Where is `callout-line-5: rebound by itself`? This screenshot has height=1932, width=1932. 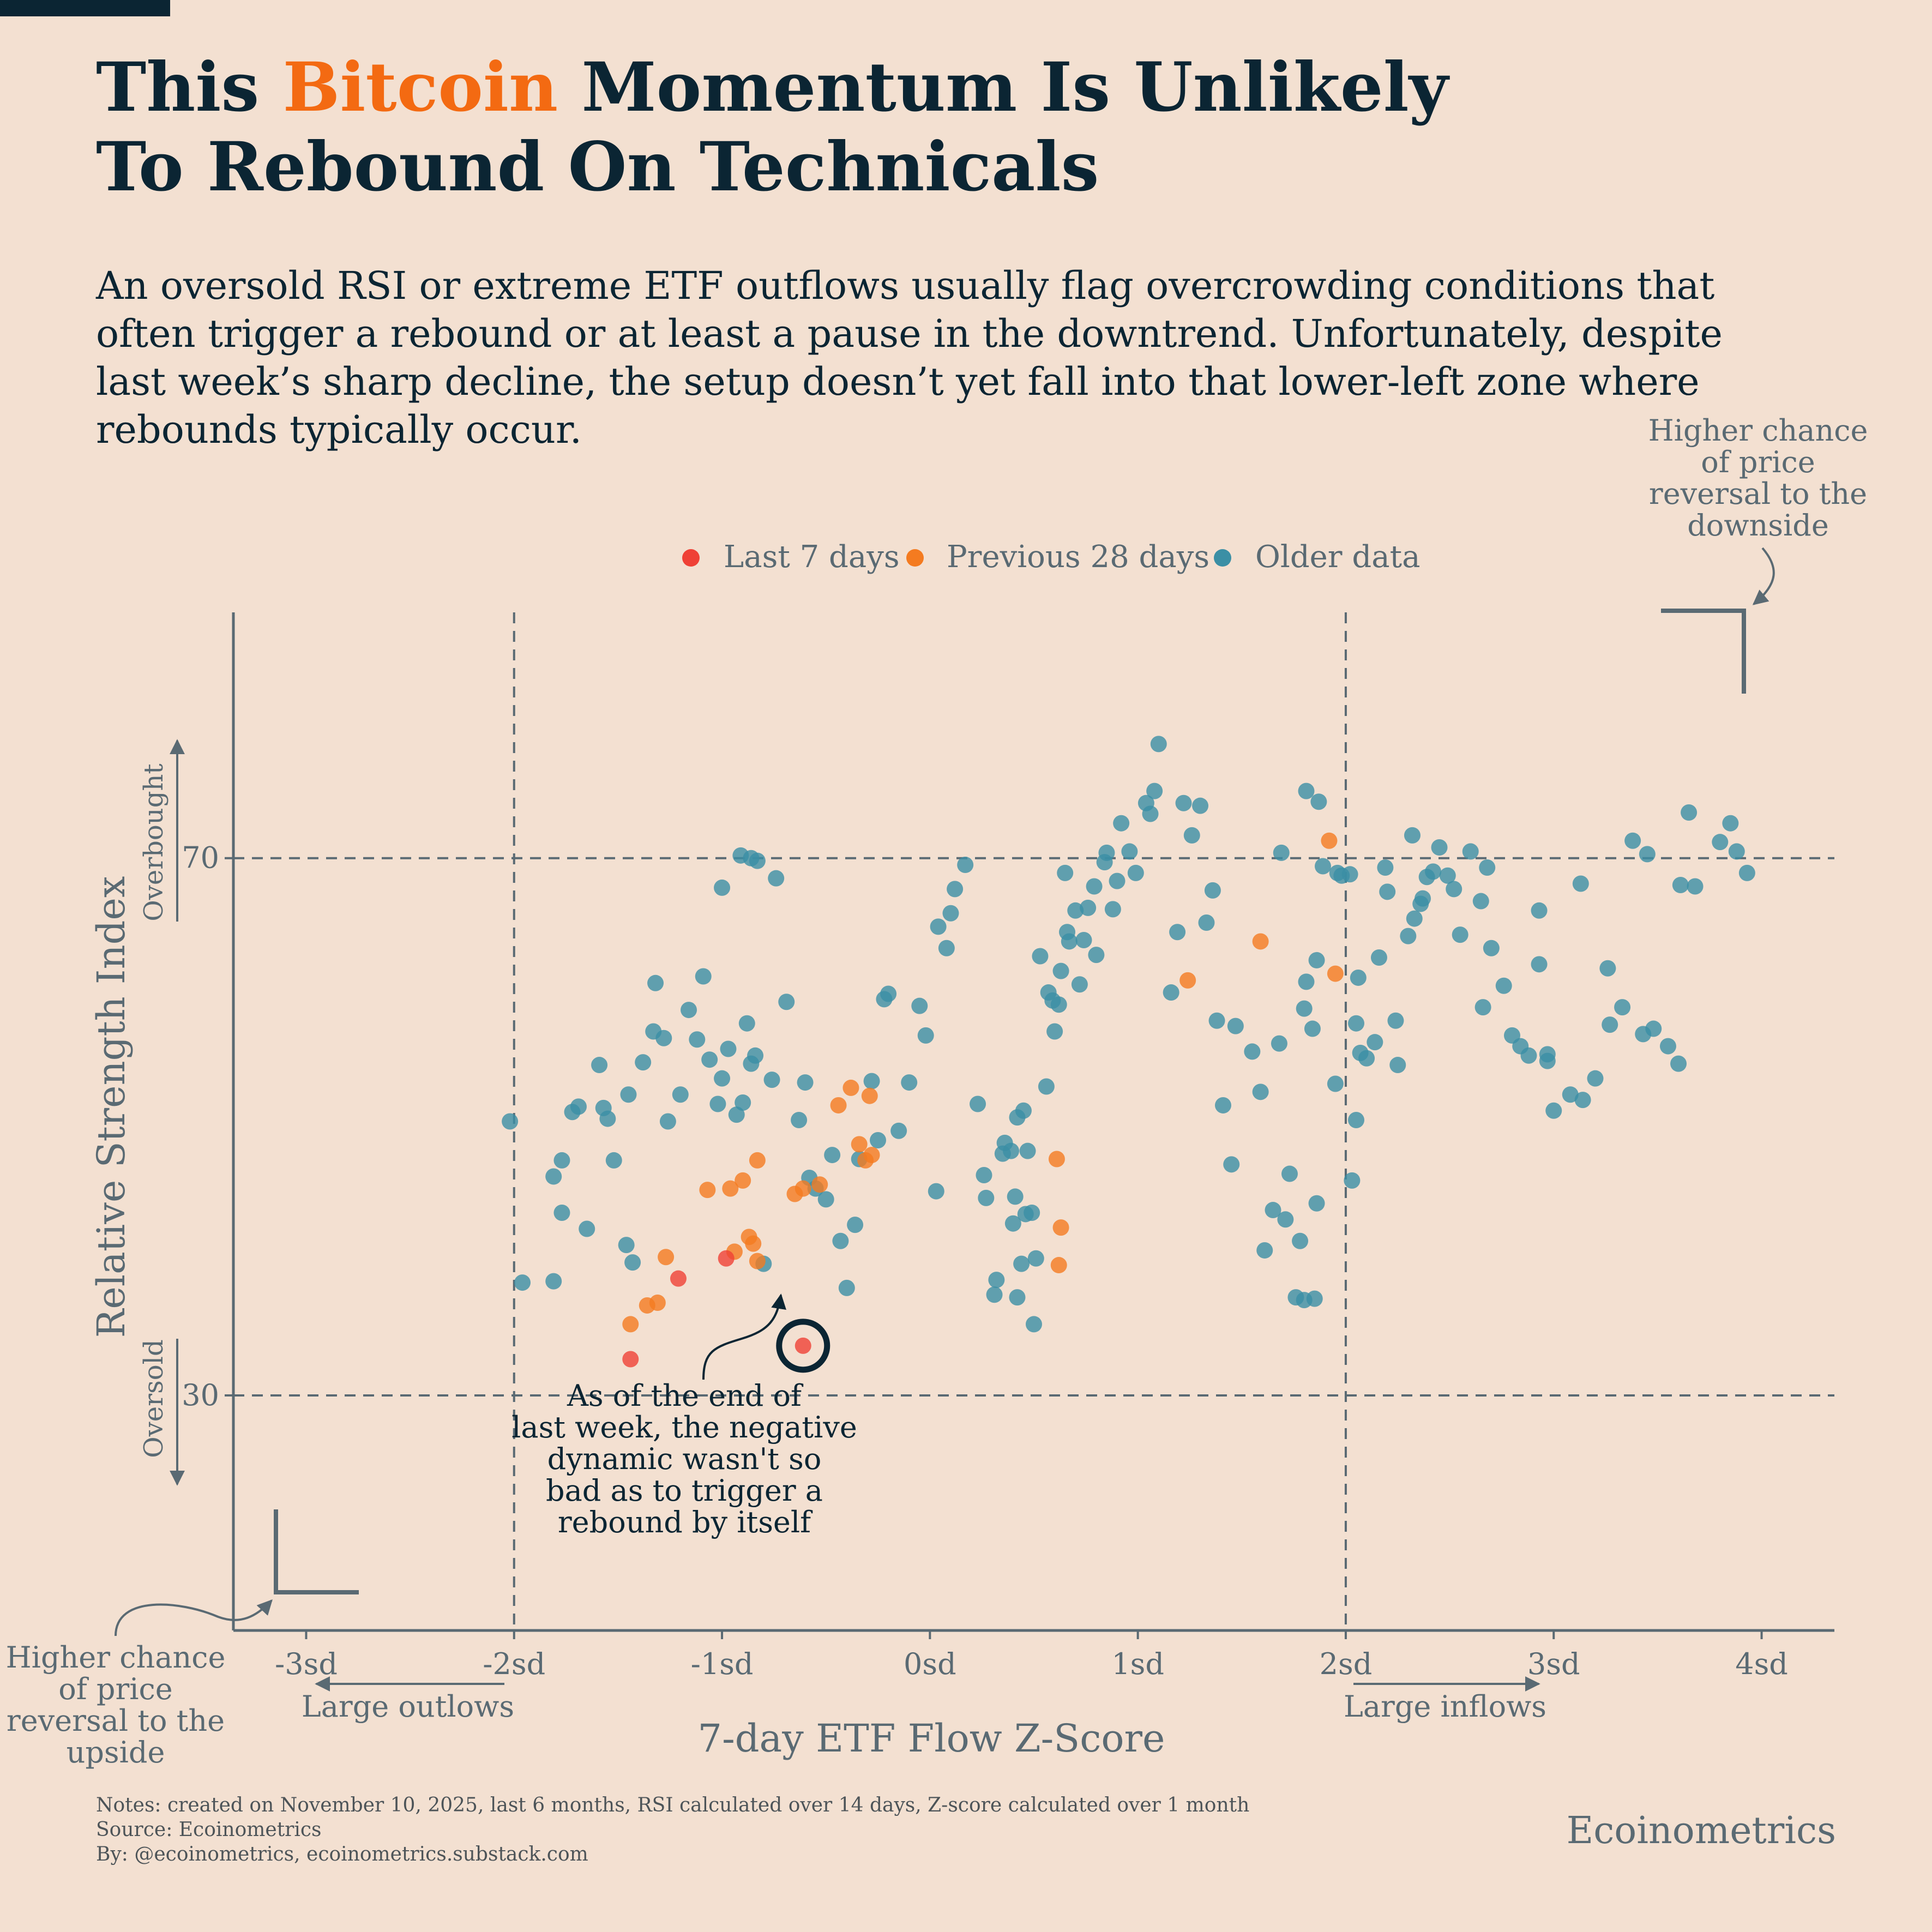
callout-line-5: rebound by itself is located at coordinates (685, 1522).